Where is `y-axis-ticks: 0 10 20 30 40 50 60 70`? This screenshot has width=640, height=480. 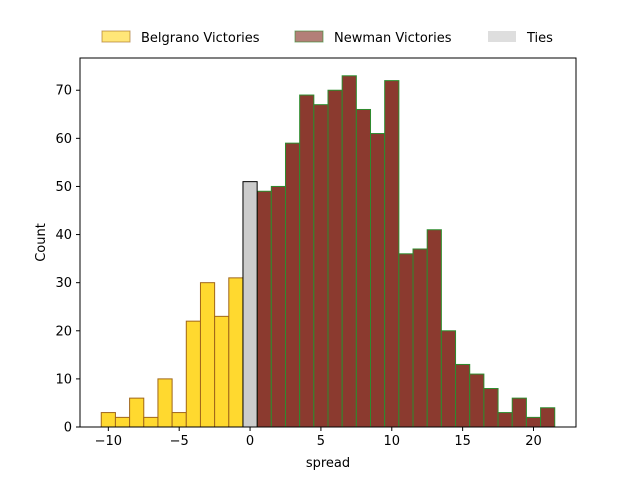
y-axis-ticks: 0 10 20 30 40 50 60 70 is located at coordinates (67, 260).